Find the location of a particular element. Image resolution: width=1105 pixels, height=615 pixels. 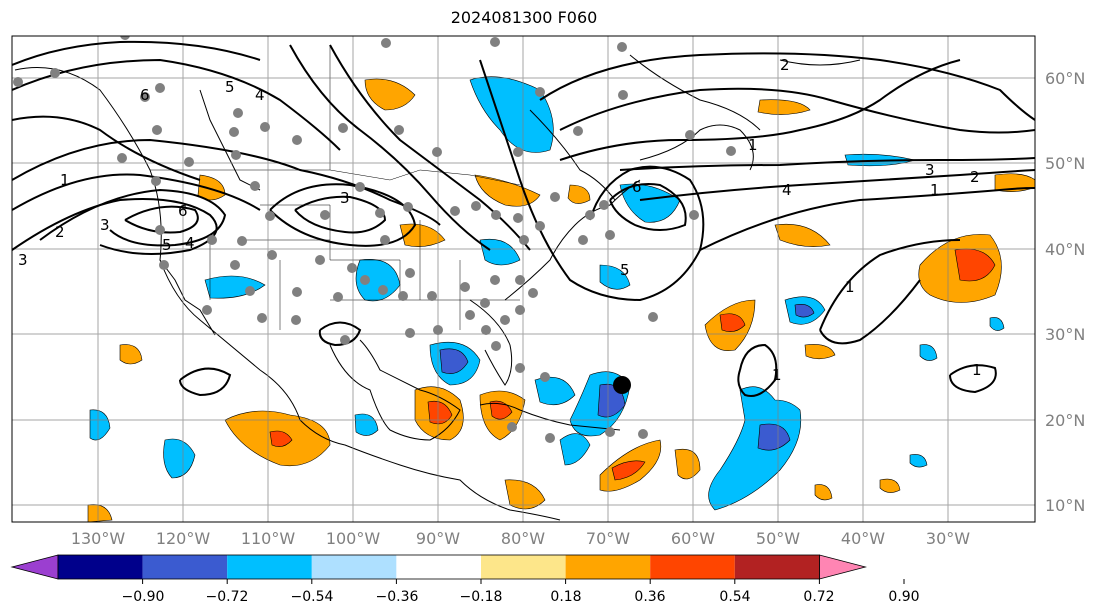

colorbar is located at coordinates (457, 569).